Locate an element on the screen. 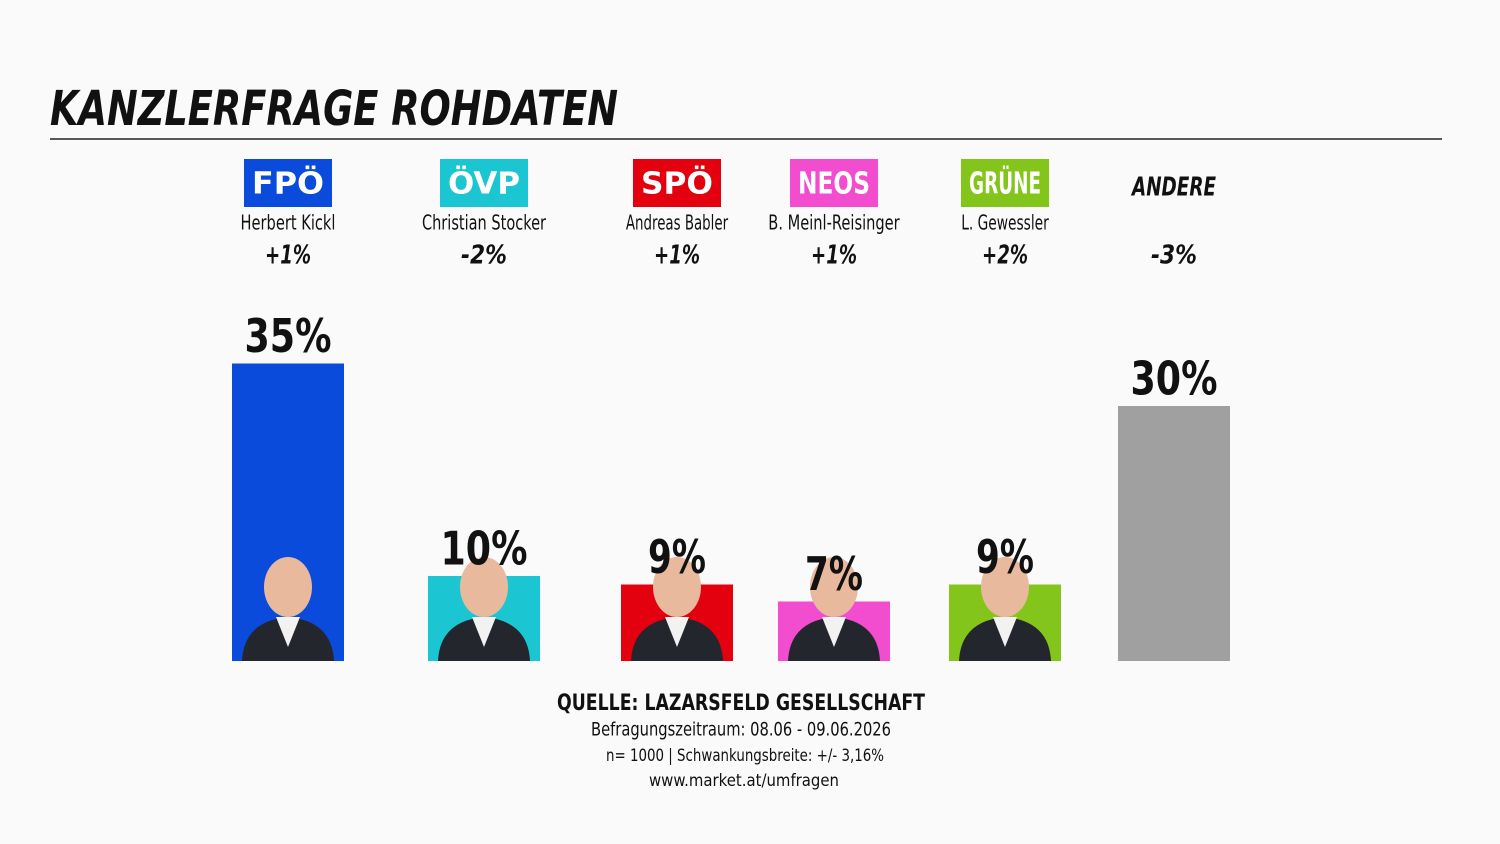  party-label: ÖVP is located at coordinates (484, 183).